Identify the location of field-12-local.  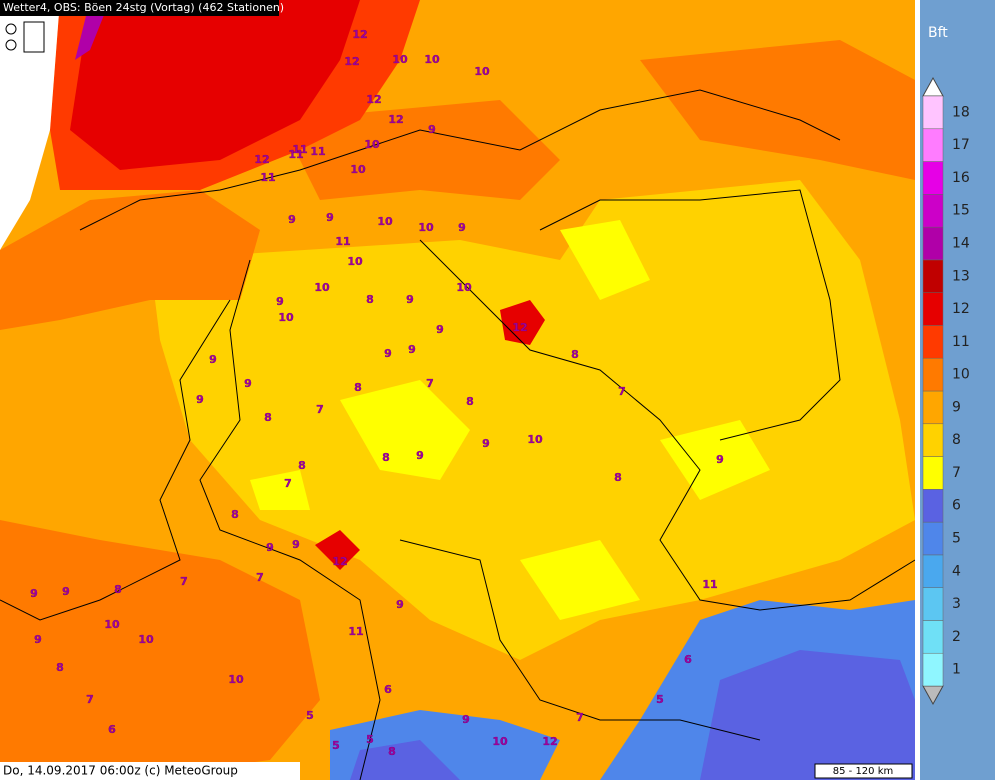
(430, 435).